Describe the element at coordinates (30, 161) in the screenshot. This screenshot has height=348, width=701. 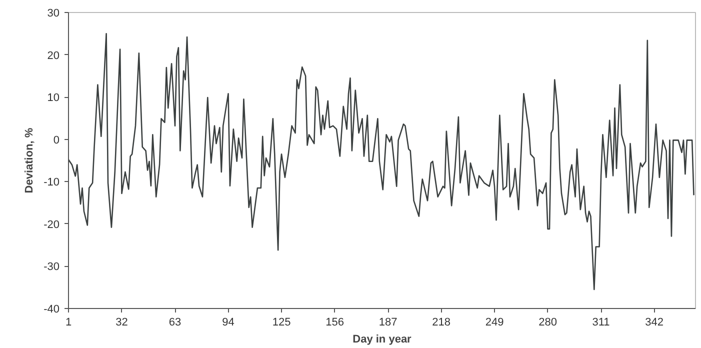
I see `y-axis-title: Deviation, %` at that location.